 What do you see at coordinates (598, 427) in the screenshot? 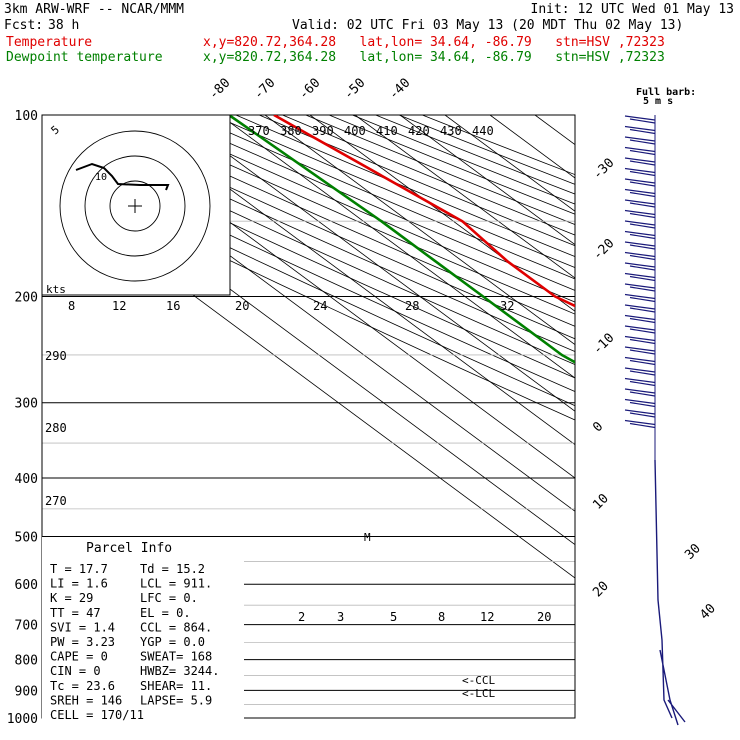
I see `isotherm-label: 0` at bounding box center [598, 427].